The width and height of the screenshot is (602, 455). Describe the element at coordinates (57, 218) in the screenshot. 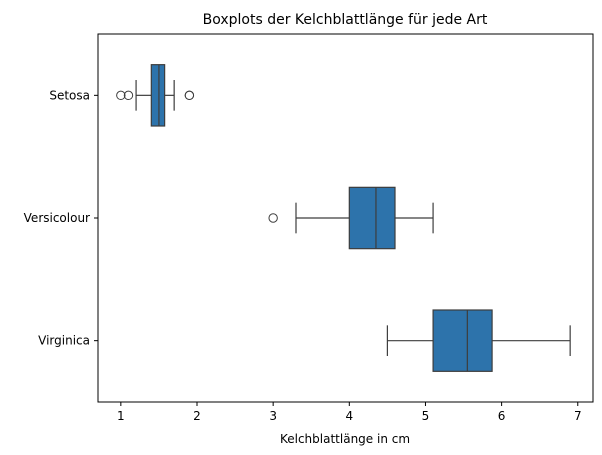

I see `y-tick-label-versicolour: Versicolour` at that location.